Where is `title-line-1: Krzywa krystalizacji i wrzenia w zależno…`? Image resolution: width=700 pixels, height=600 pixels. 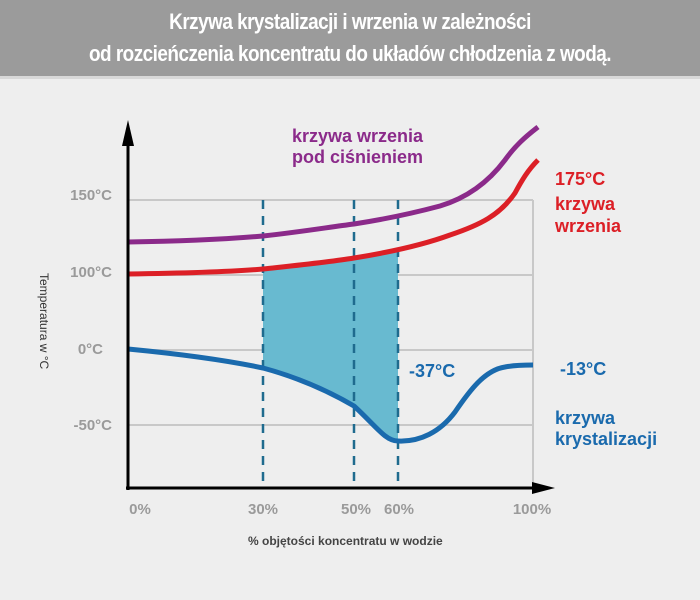
title-line-1: Krzywa krystalizacji i wrzenia w zależno… is located at coordinates (350, 21).